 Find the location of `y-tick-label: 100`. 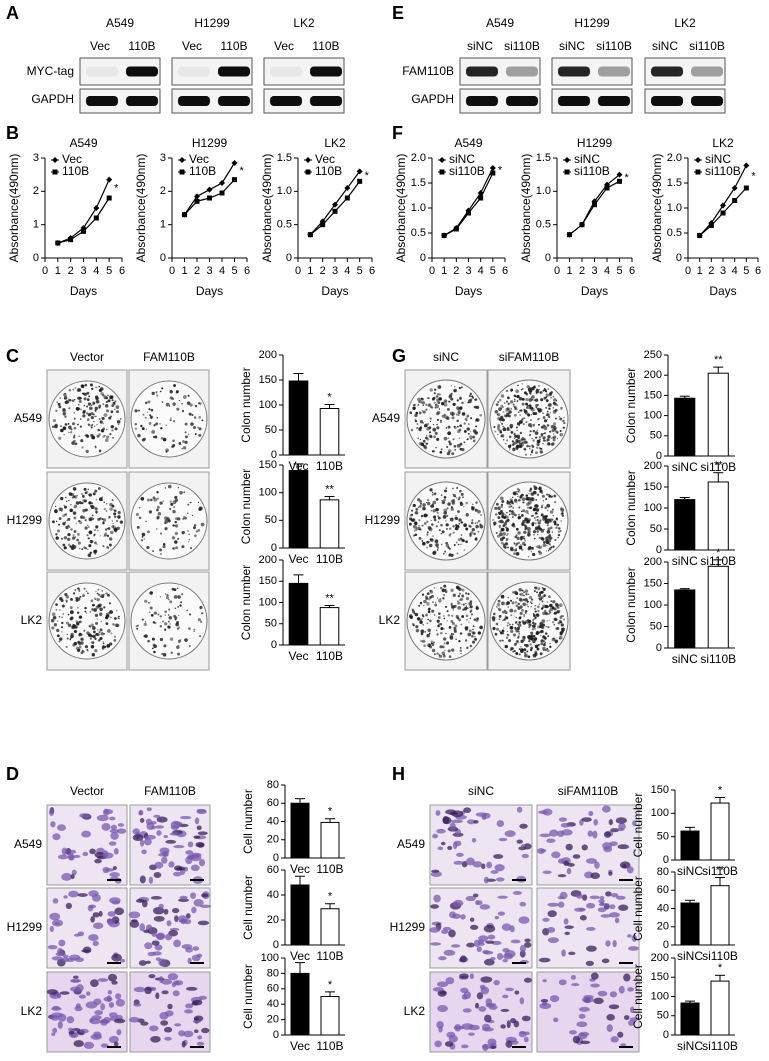

y-tick-label: 100 is located at coordinates (653, 416).